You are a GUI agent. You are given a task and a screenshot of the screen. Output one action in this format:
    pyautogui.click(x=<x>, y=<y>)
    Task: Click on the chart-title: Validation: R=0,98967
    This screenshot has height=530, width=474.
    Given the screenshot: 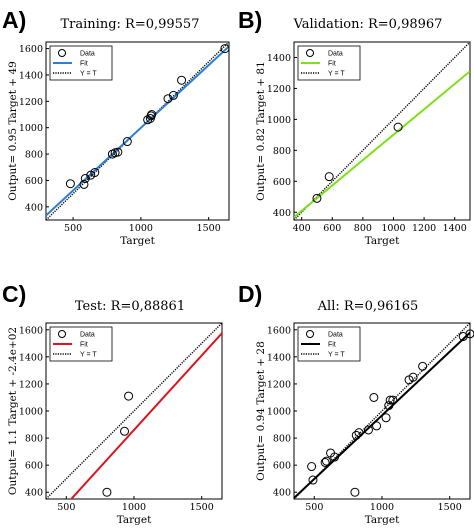 What is the action you would take?
    pyautogui.click(x=368, y=24)
    